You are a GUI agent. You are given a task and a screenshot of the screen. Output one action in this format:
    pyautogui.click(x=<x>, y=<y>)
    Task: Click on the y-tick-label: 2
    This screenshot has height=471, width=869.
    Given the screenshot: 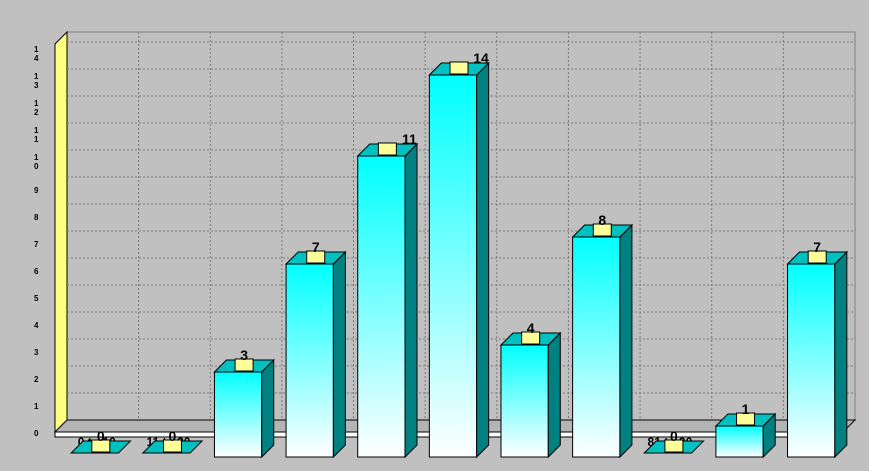 What is the action you would take?
    pyautogui.click(x=36, y=379)
    